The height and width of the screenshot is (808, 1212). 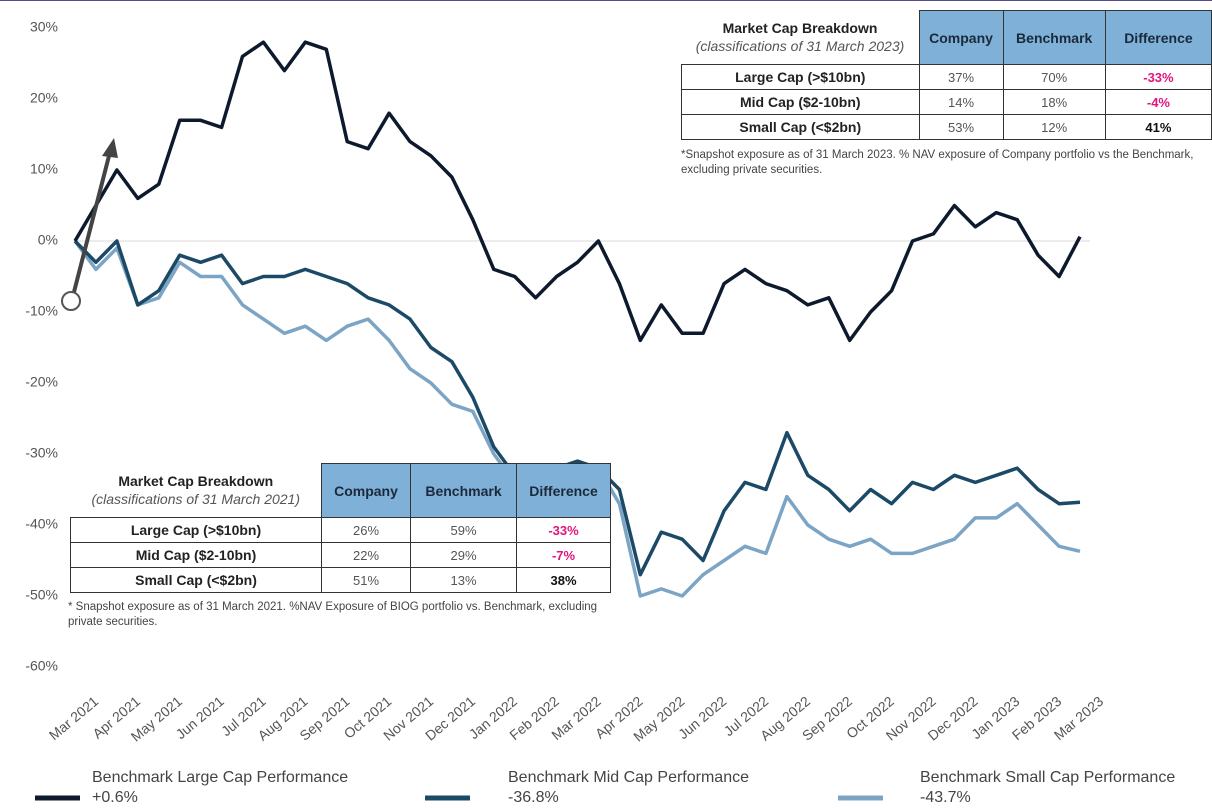 What do you see at coordinates (628, 777) in the screenshot?
I see `legend-name: Benchmark Mid Cap Performance` at bounding box center [628, 777].